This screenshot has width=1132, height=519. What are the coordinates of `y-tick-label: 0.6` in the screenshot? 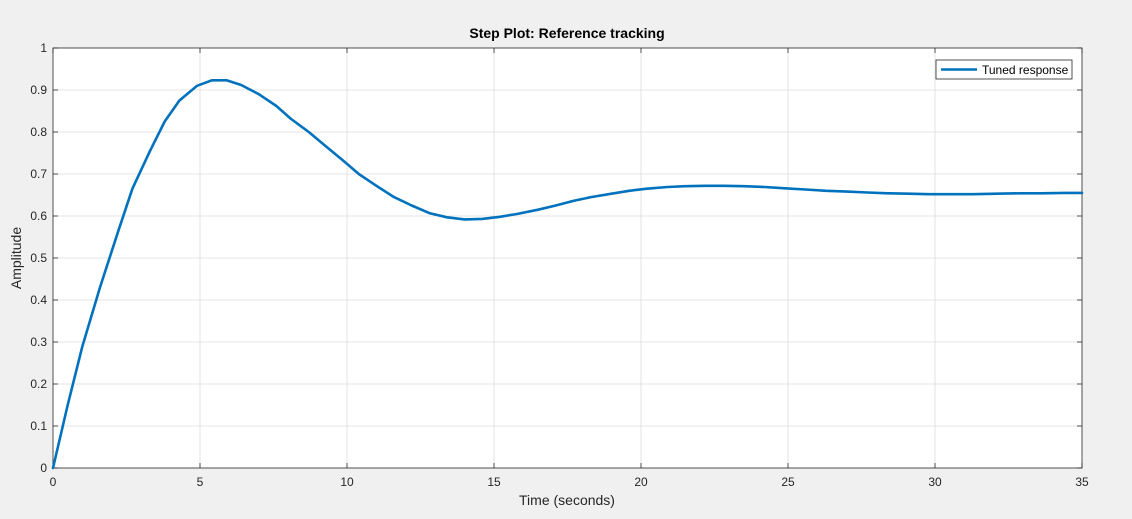 It's located at (38, 216).